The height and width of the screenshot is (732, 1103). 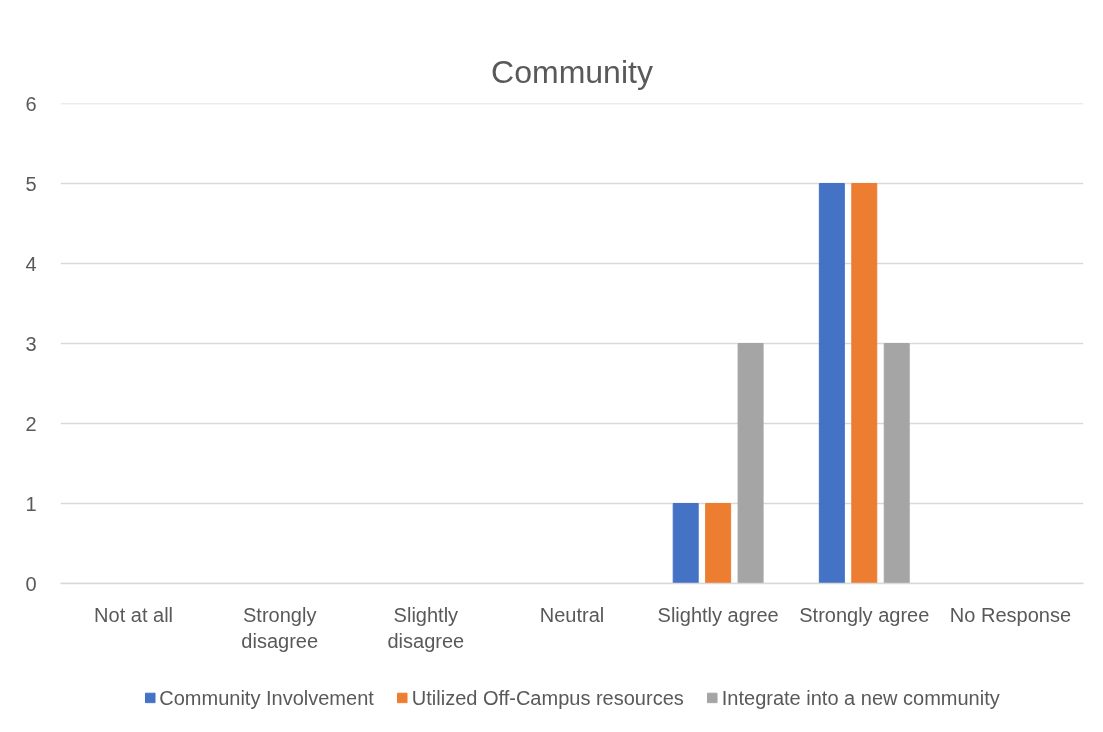 I want to click on legend-label: Community Involvement, so click(x=266, y=697).